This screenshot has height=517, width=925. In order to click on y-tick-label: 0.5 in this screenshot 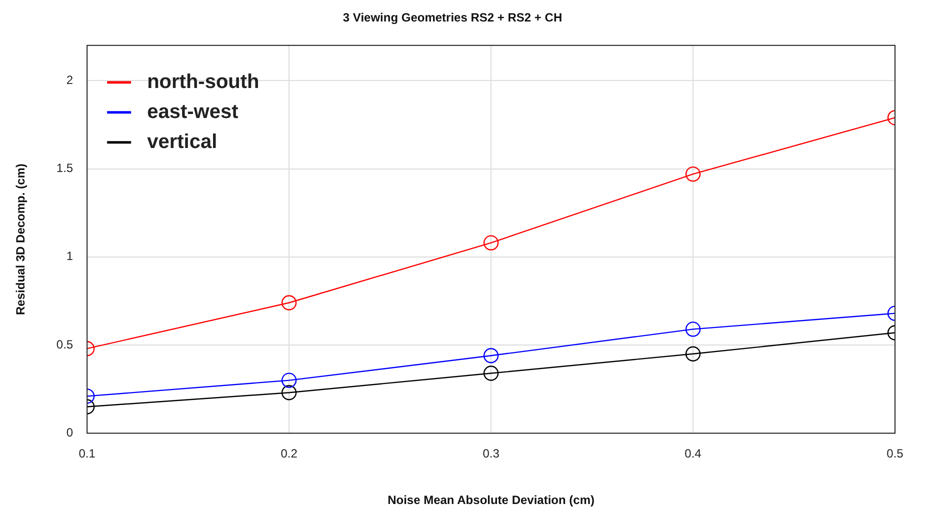, I will do `click(65, 344)`.